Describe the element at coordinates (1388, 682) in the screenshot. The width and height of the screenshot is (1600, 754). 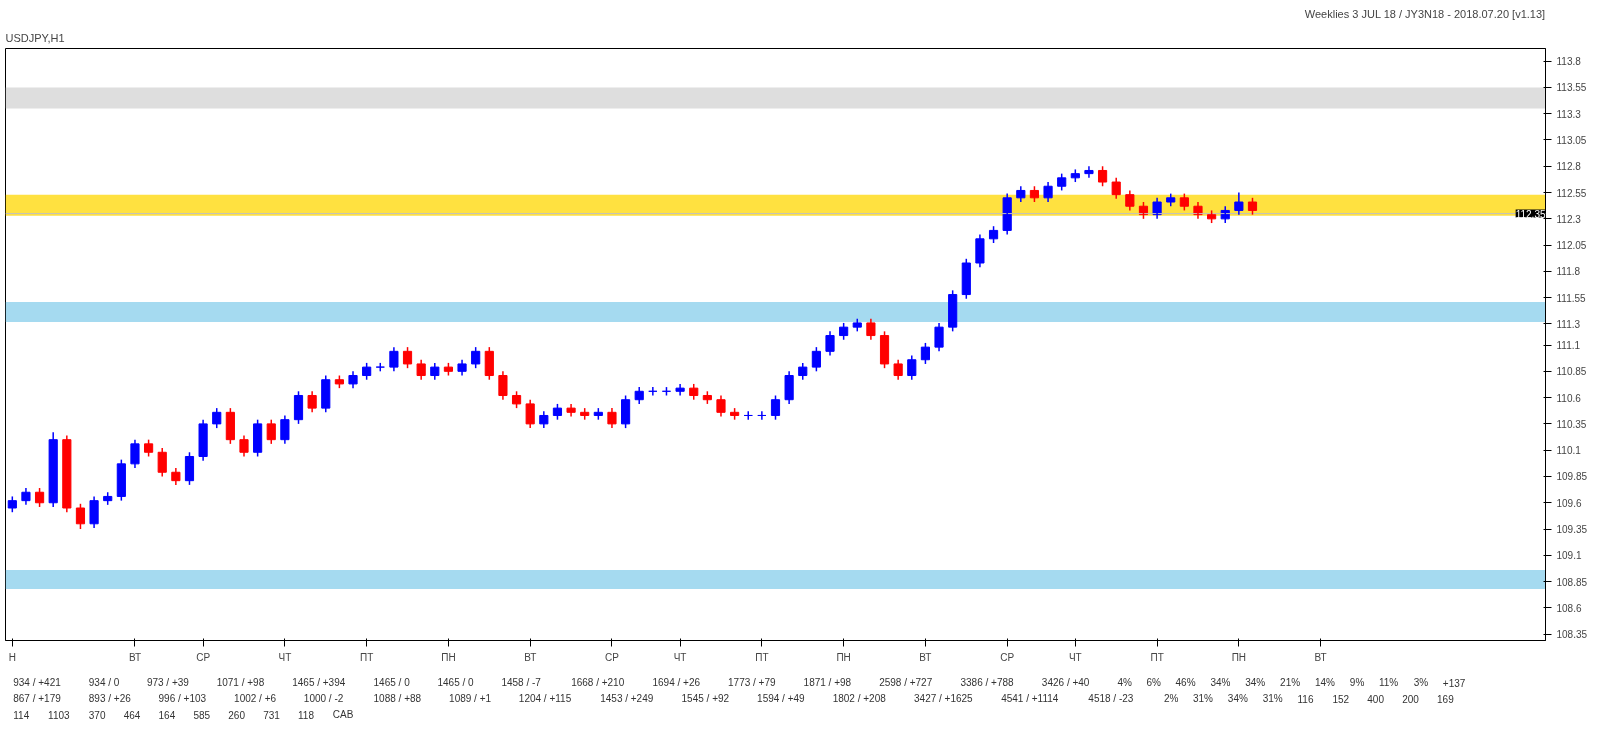
I see `text: 11%` at that location.